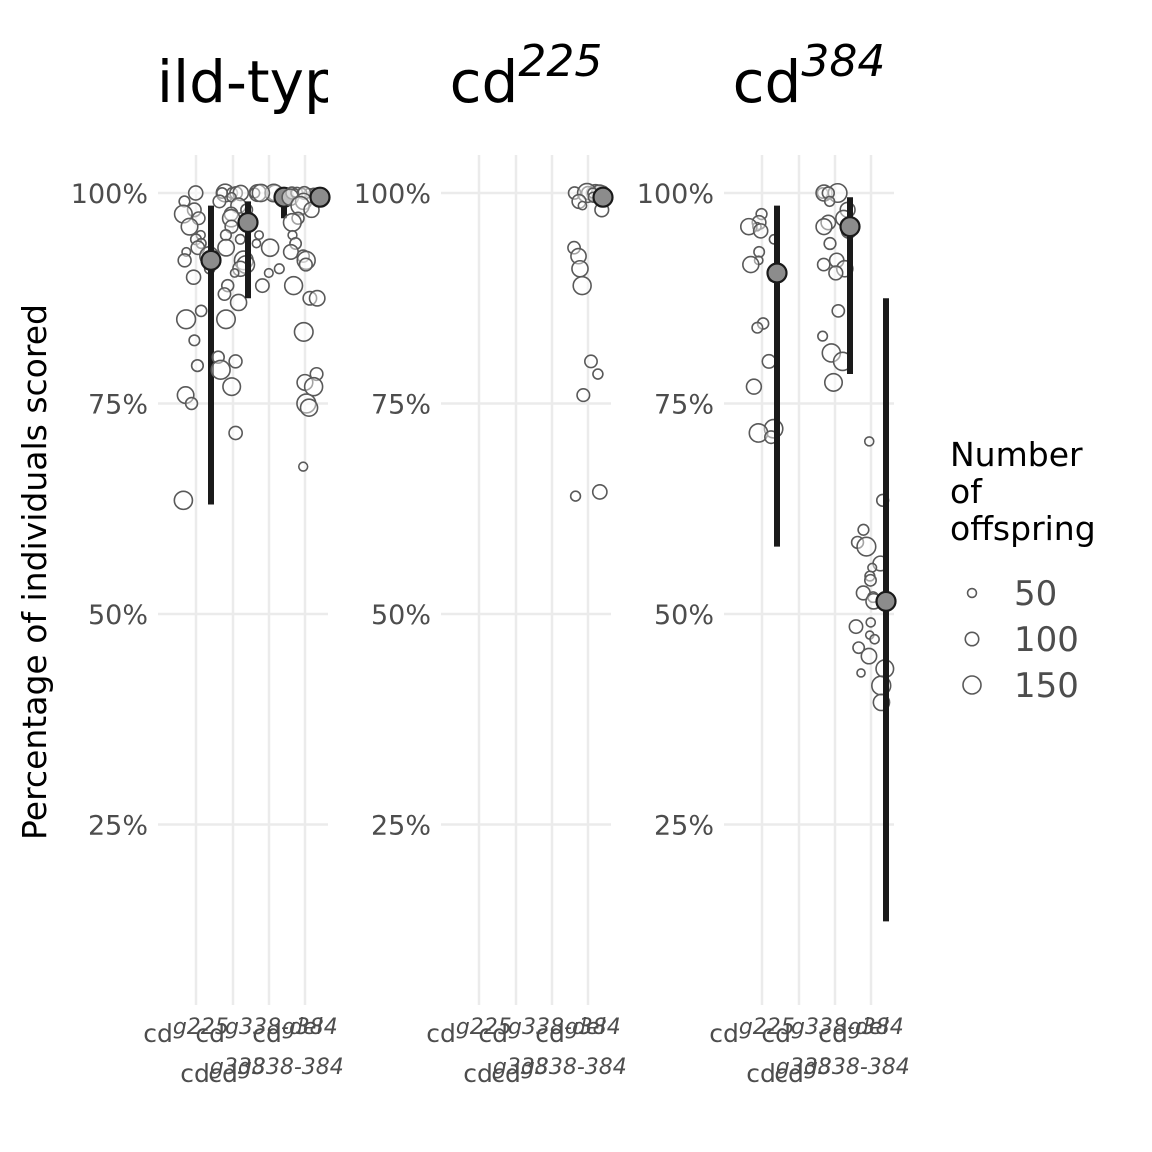 The width and height of the screenshot is (1152, 1152). I want to click on panel-title: cd384, so click(809, 76).